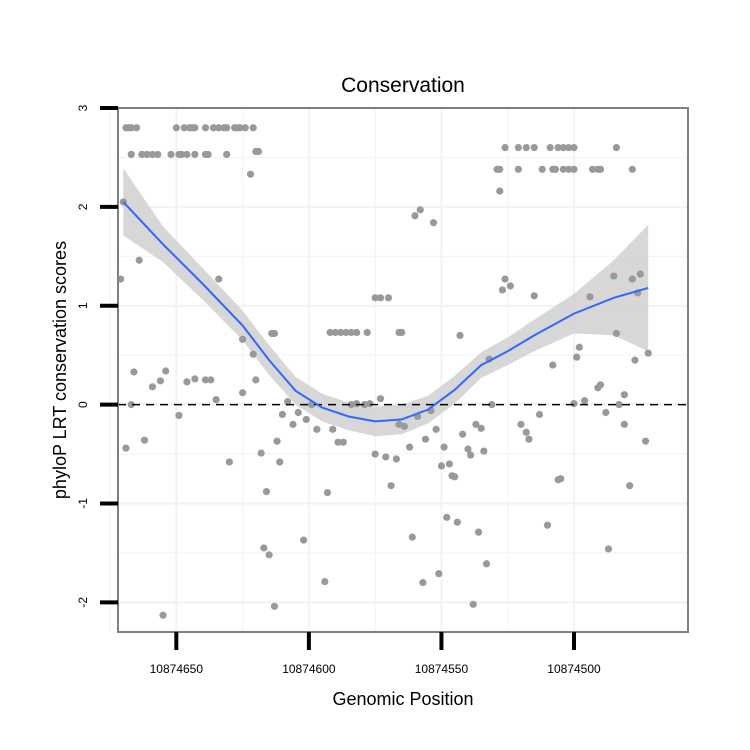 This screenshot has height=750, width=750. What do you see at coordinates (375, 654) in the screenshot?
I see `x-axis-ticks: 10874650 10874600 10874550 10874500` at bounding box center [375, 654].